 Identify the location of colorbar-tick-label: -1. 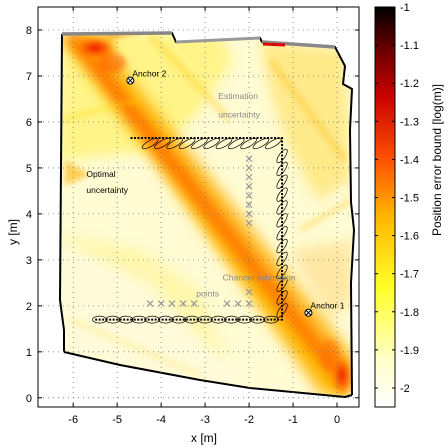
(405, 8).